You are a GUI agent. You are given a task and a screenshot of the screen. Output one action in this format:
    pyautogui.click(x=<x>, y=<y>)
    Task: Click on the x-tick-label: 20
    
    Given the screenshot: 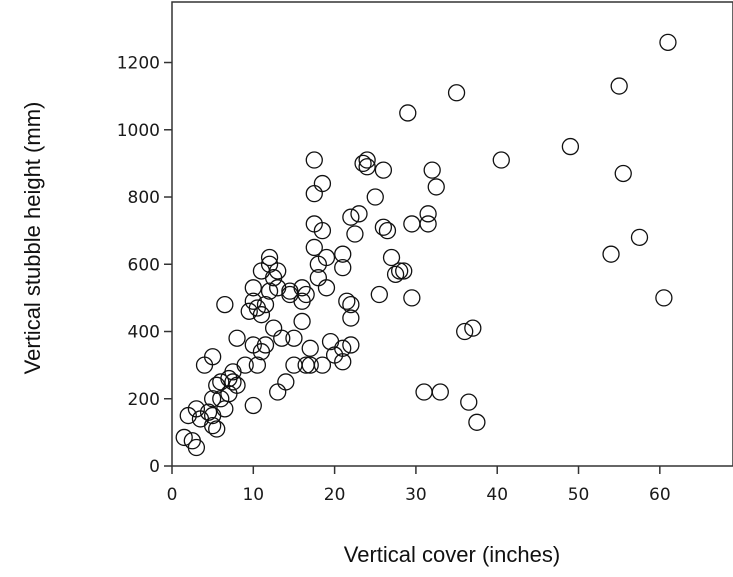 What is the action you would take?
    pyautogui.click(x=335, y=495)
    